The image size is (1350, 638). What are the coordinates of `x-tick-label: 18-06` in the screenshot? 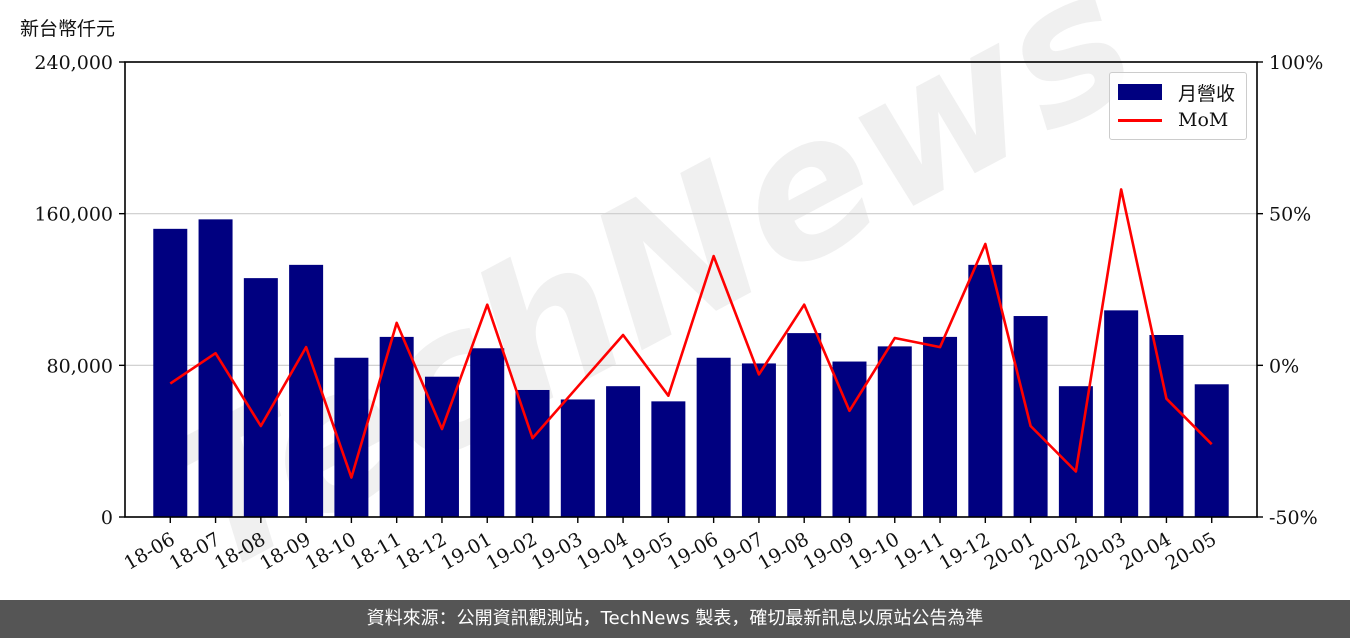 It's located at (149, 551).